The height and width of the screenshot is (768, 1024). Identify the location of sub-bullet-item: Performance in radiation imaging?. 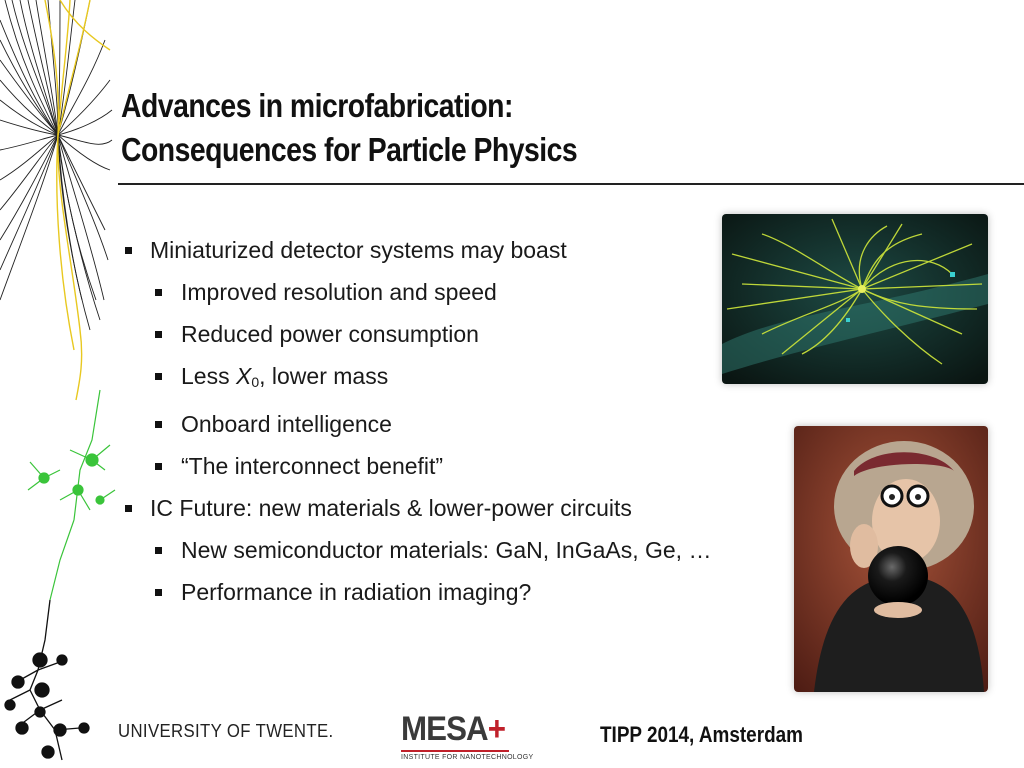
(452, 592).